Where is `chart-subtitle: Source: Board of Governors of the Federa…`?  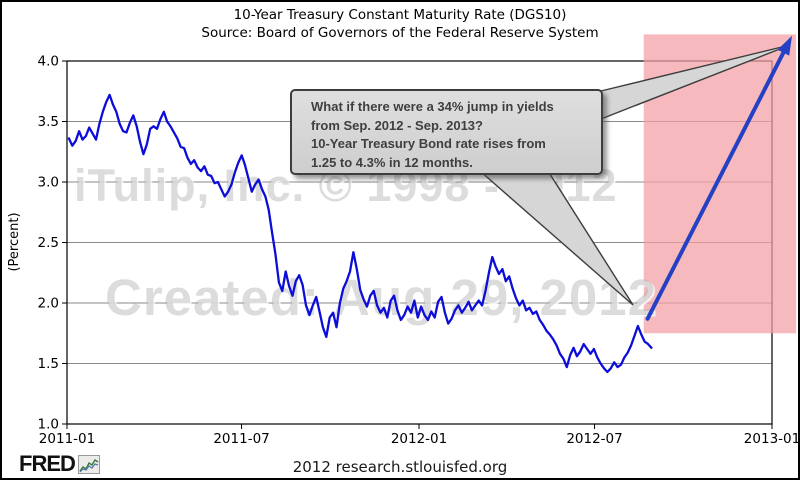
chart-subtitle: Source: Board of Governors of the Federa… is located at coordinates (400, 33).